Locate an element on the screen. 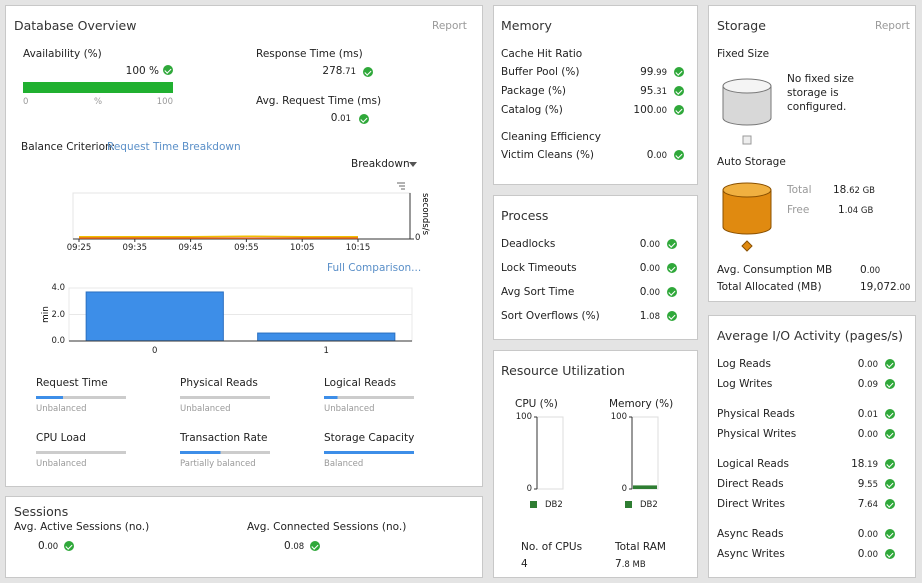 Image resolution: width=922 pixels, height=583 pixels. y-axis-title: min is located at coordinates (46, 314).